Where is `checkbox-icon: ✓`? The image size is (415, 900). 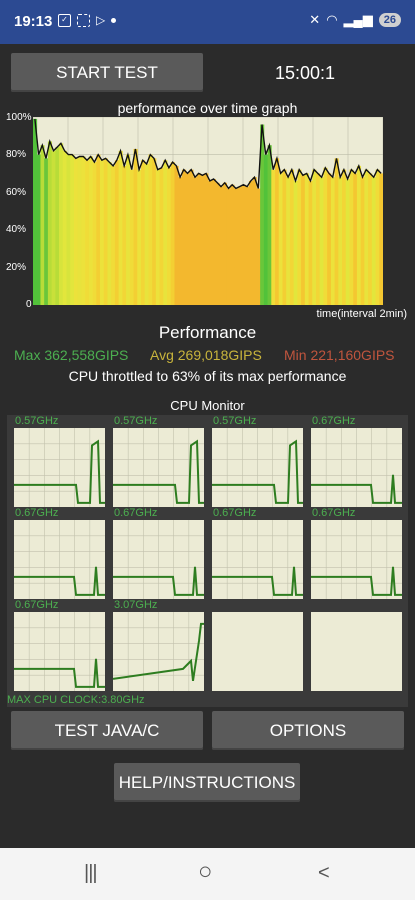 checkbox-icon: ✓ is located at coordinates (64, 20).